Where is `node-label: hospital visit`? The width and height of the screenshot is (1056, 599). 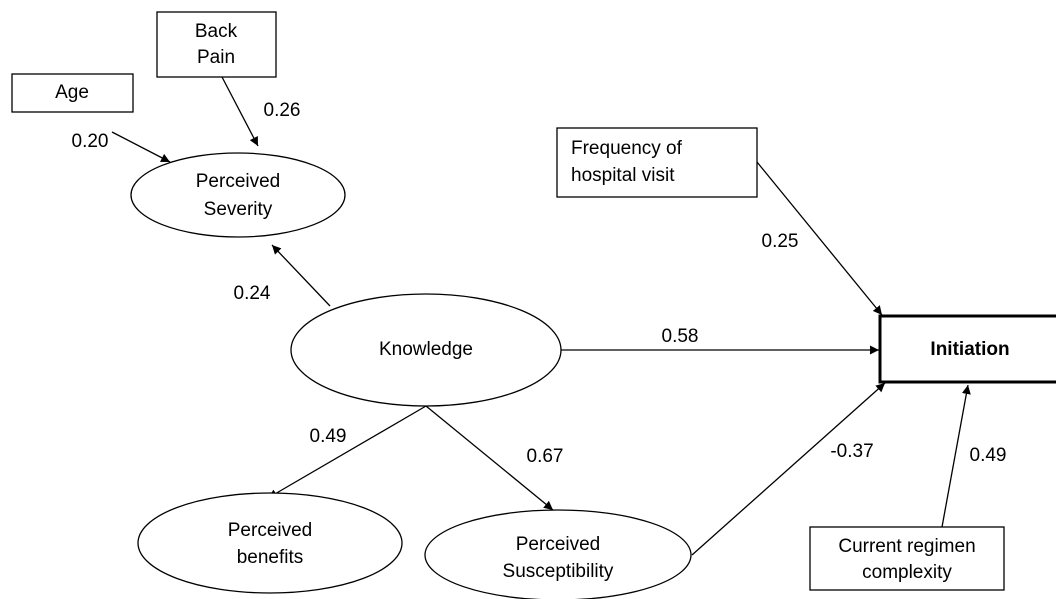
node-label: hospital visit is located at coordinates (623, 175).